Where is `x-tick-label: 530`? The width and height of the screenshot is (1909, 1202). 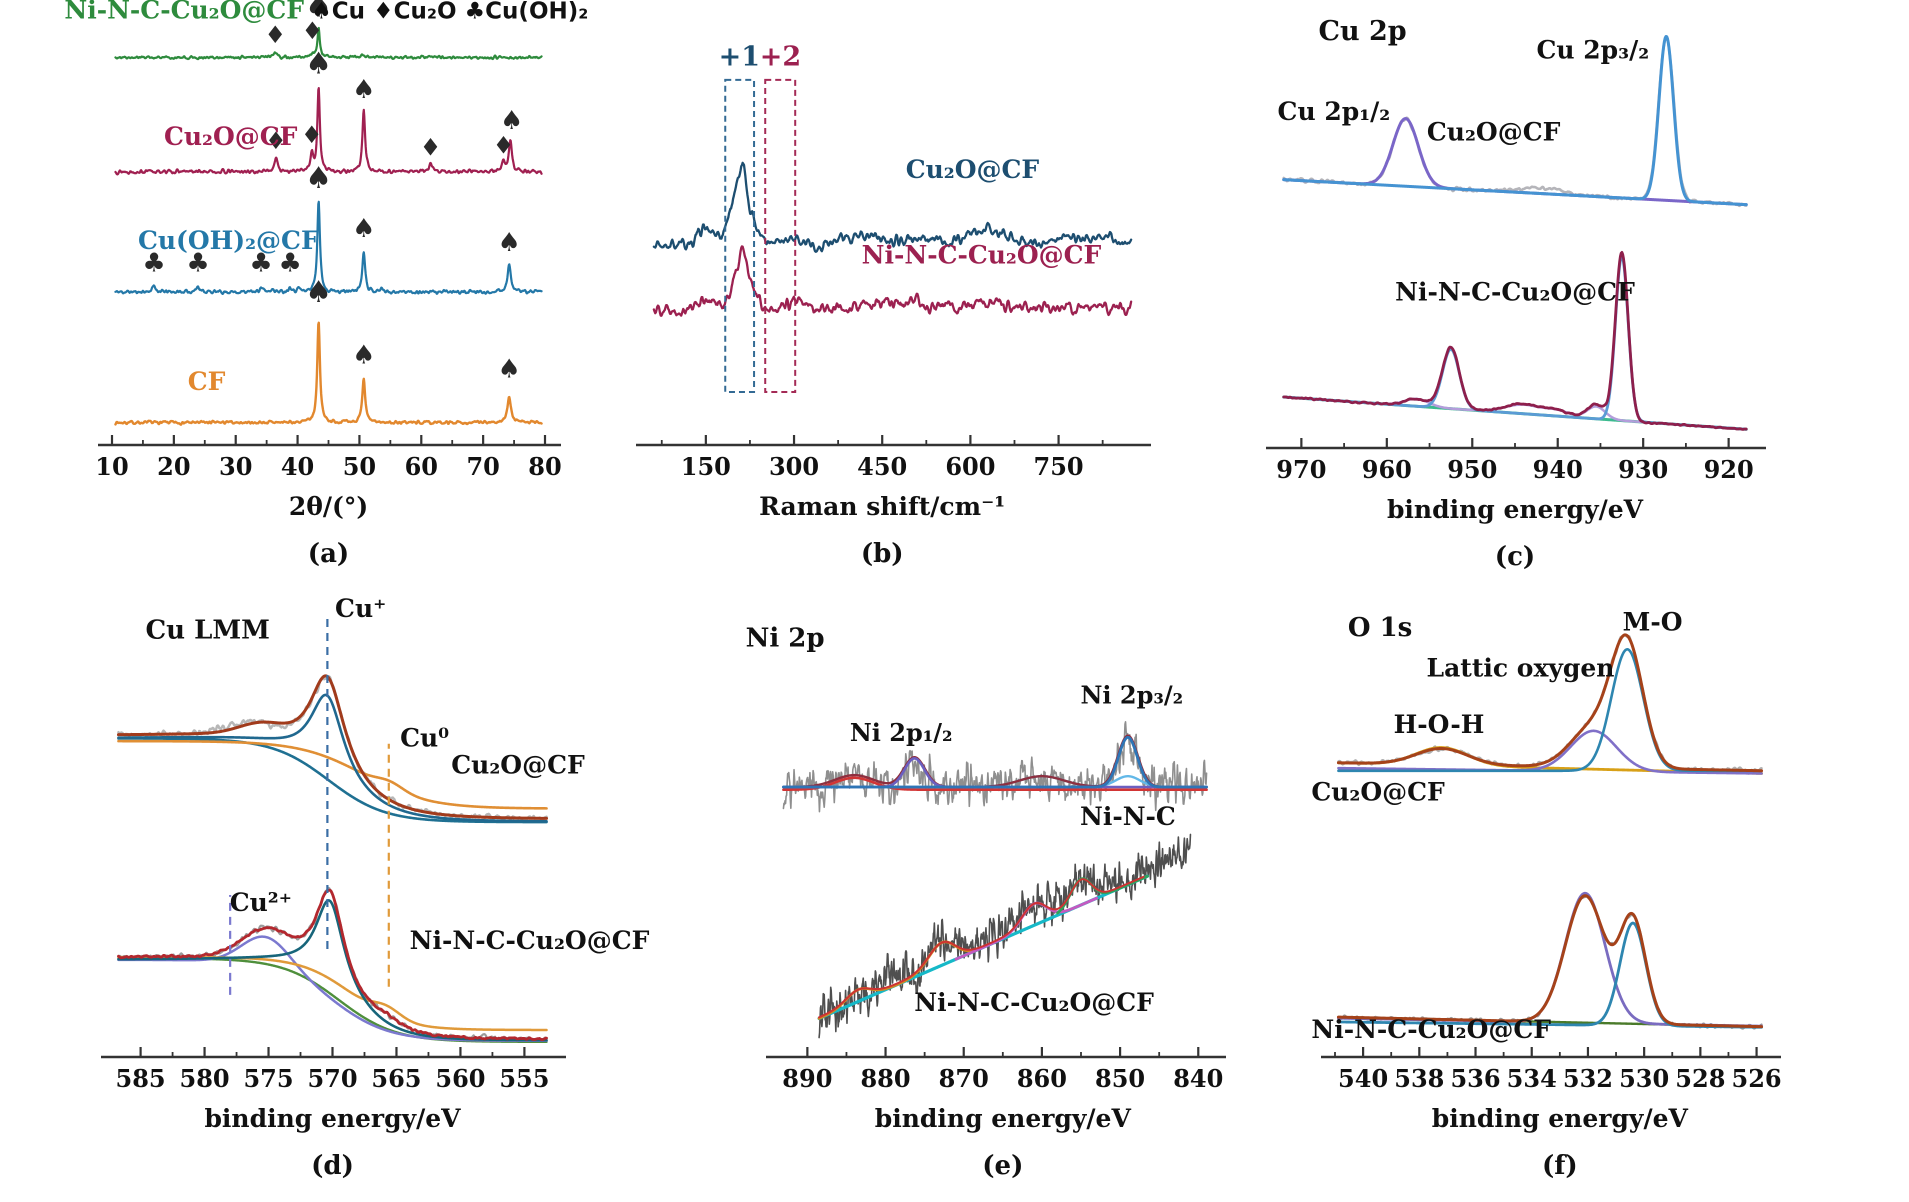 x-tick-label: 530 is located at coordinates (1644, 1078).